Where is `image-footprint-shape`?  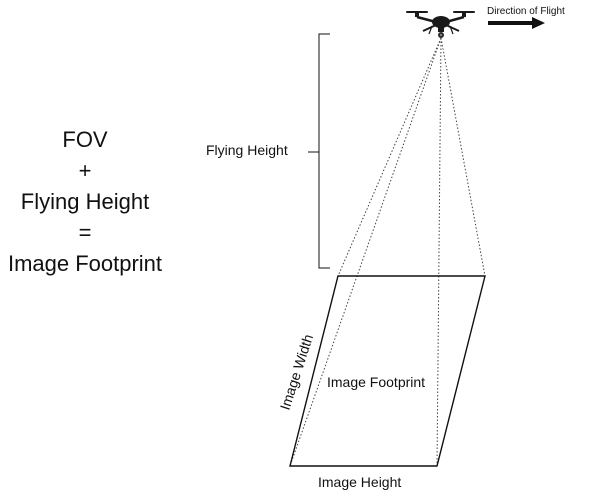
image-footprint-shape is located at coordinates (387, 371).